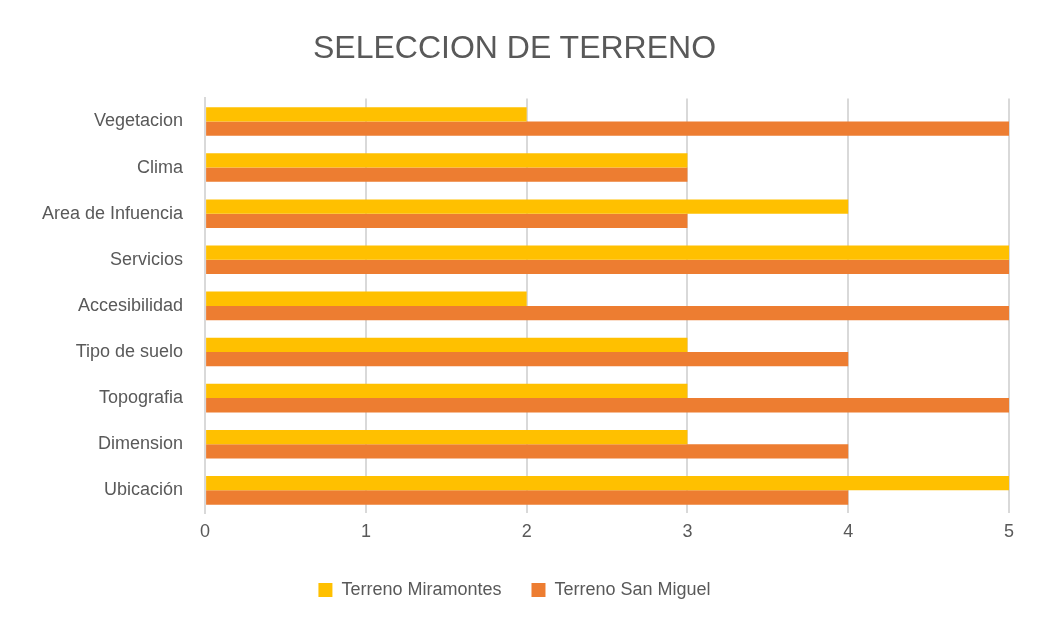  Describe the element at coordinates (129, 350) in the screenshot. I see `y-tick-label: Tipo de suelo` at that location.